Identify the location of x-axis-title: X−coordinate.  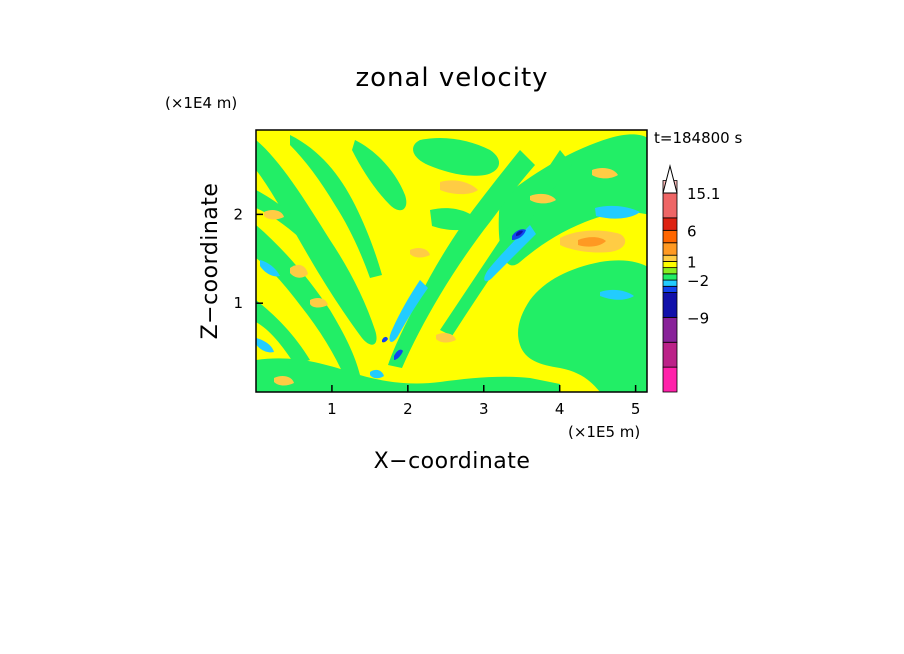
(452, 461).